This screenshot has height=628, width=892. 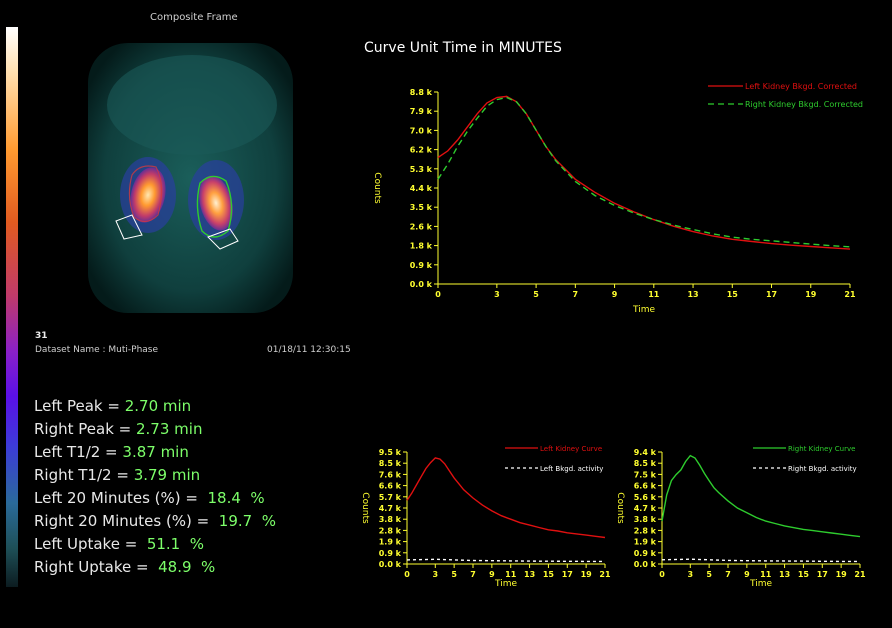 I want to click on right-chart-y-tick-label: 7.5 k, so click(x=645, y=474).